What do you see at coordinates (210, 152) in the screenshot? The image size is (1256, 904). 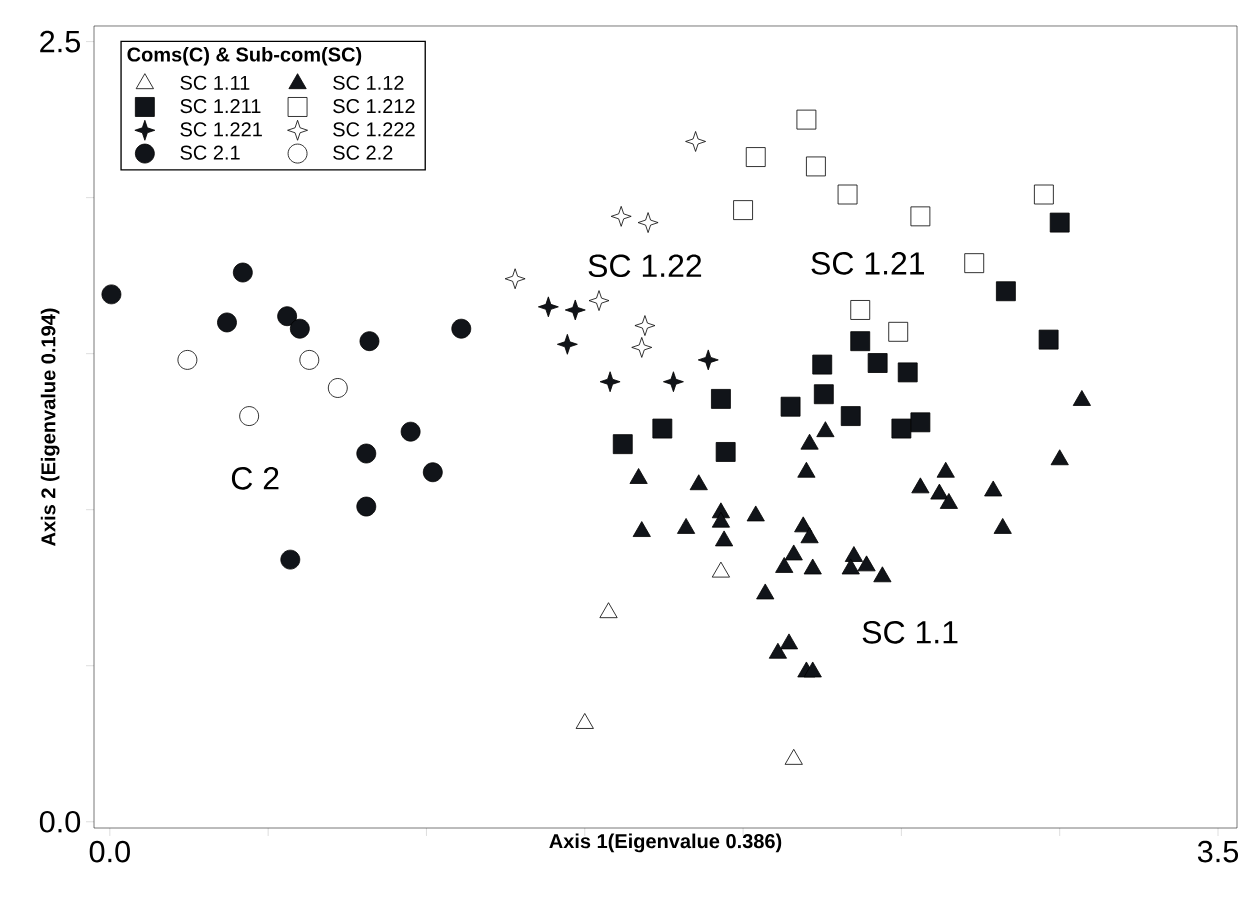 I see `legend-label: SC 2.1` at bounding box center [210, 152].